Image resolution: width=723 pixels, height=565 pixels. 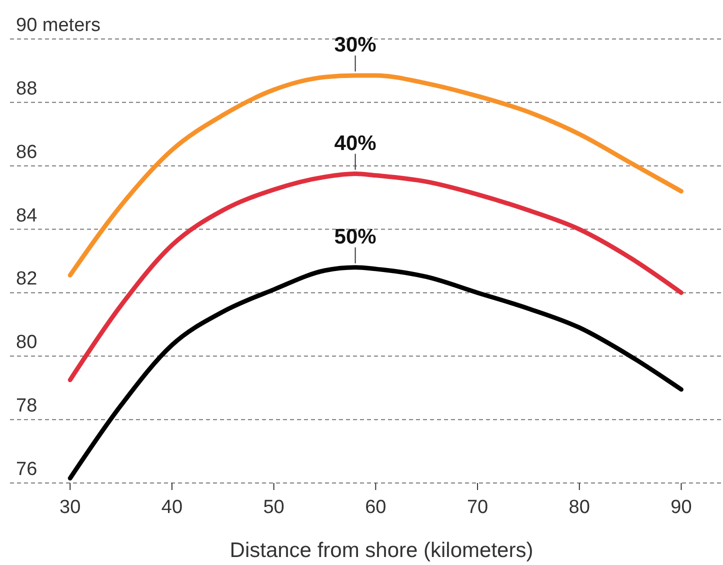 What do you see at coordinates (681, 507) in the screenshot?
I see `x-tick-label: 90` at bounding box center [681, 507].